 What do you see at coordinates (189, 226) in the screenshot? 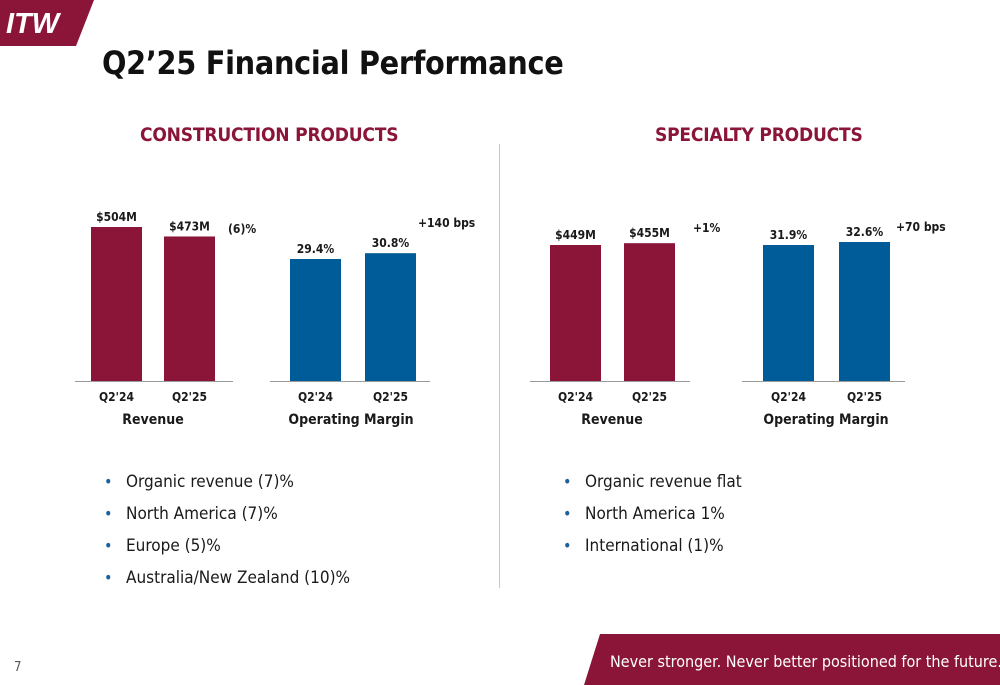
I see `data-label: $473M` at bounding box center [189, 226].